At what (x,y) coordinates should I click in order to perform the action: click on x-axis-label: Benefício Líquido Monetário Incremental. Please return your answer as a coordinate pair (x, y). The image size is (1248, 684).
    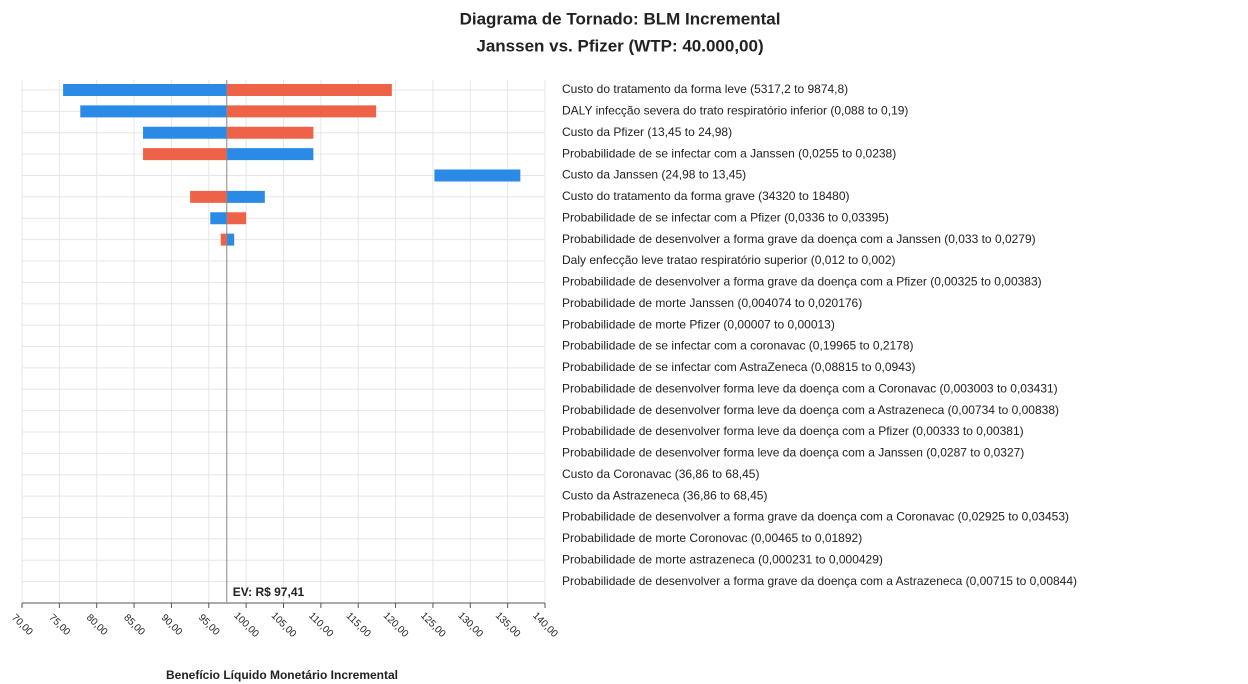
    Looking at the image, I should click on (282, 675).